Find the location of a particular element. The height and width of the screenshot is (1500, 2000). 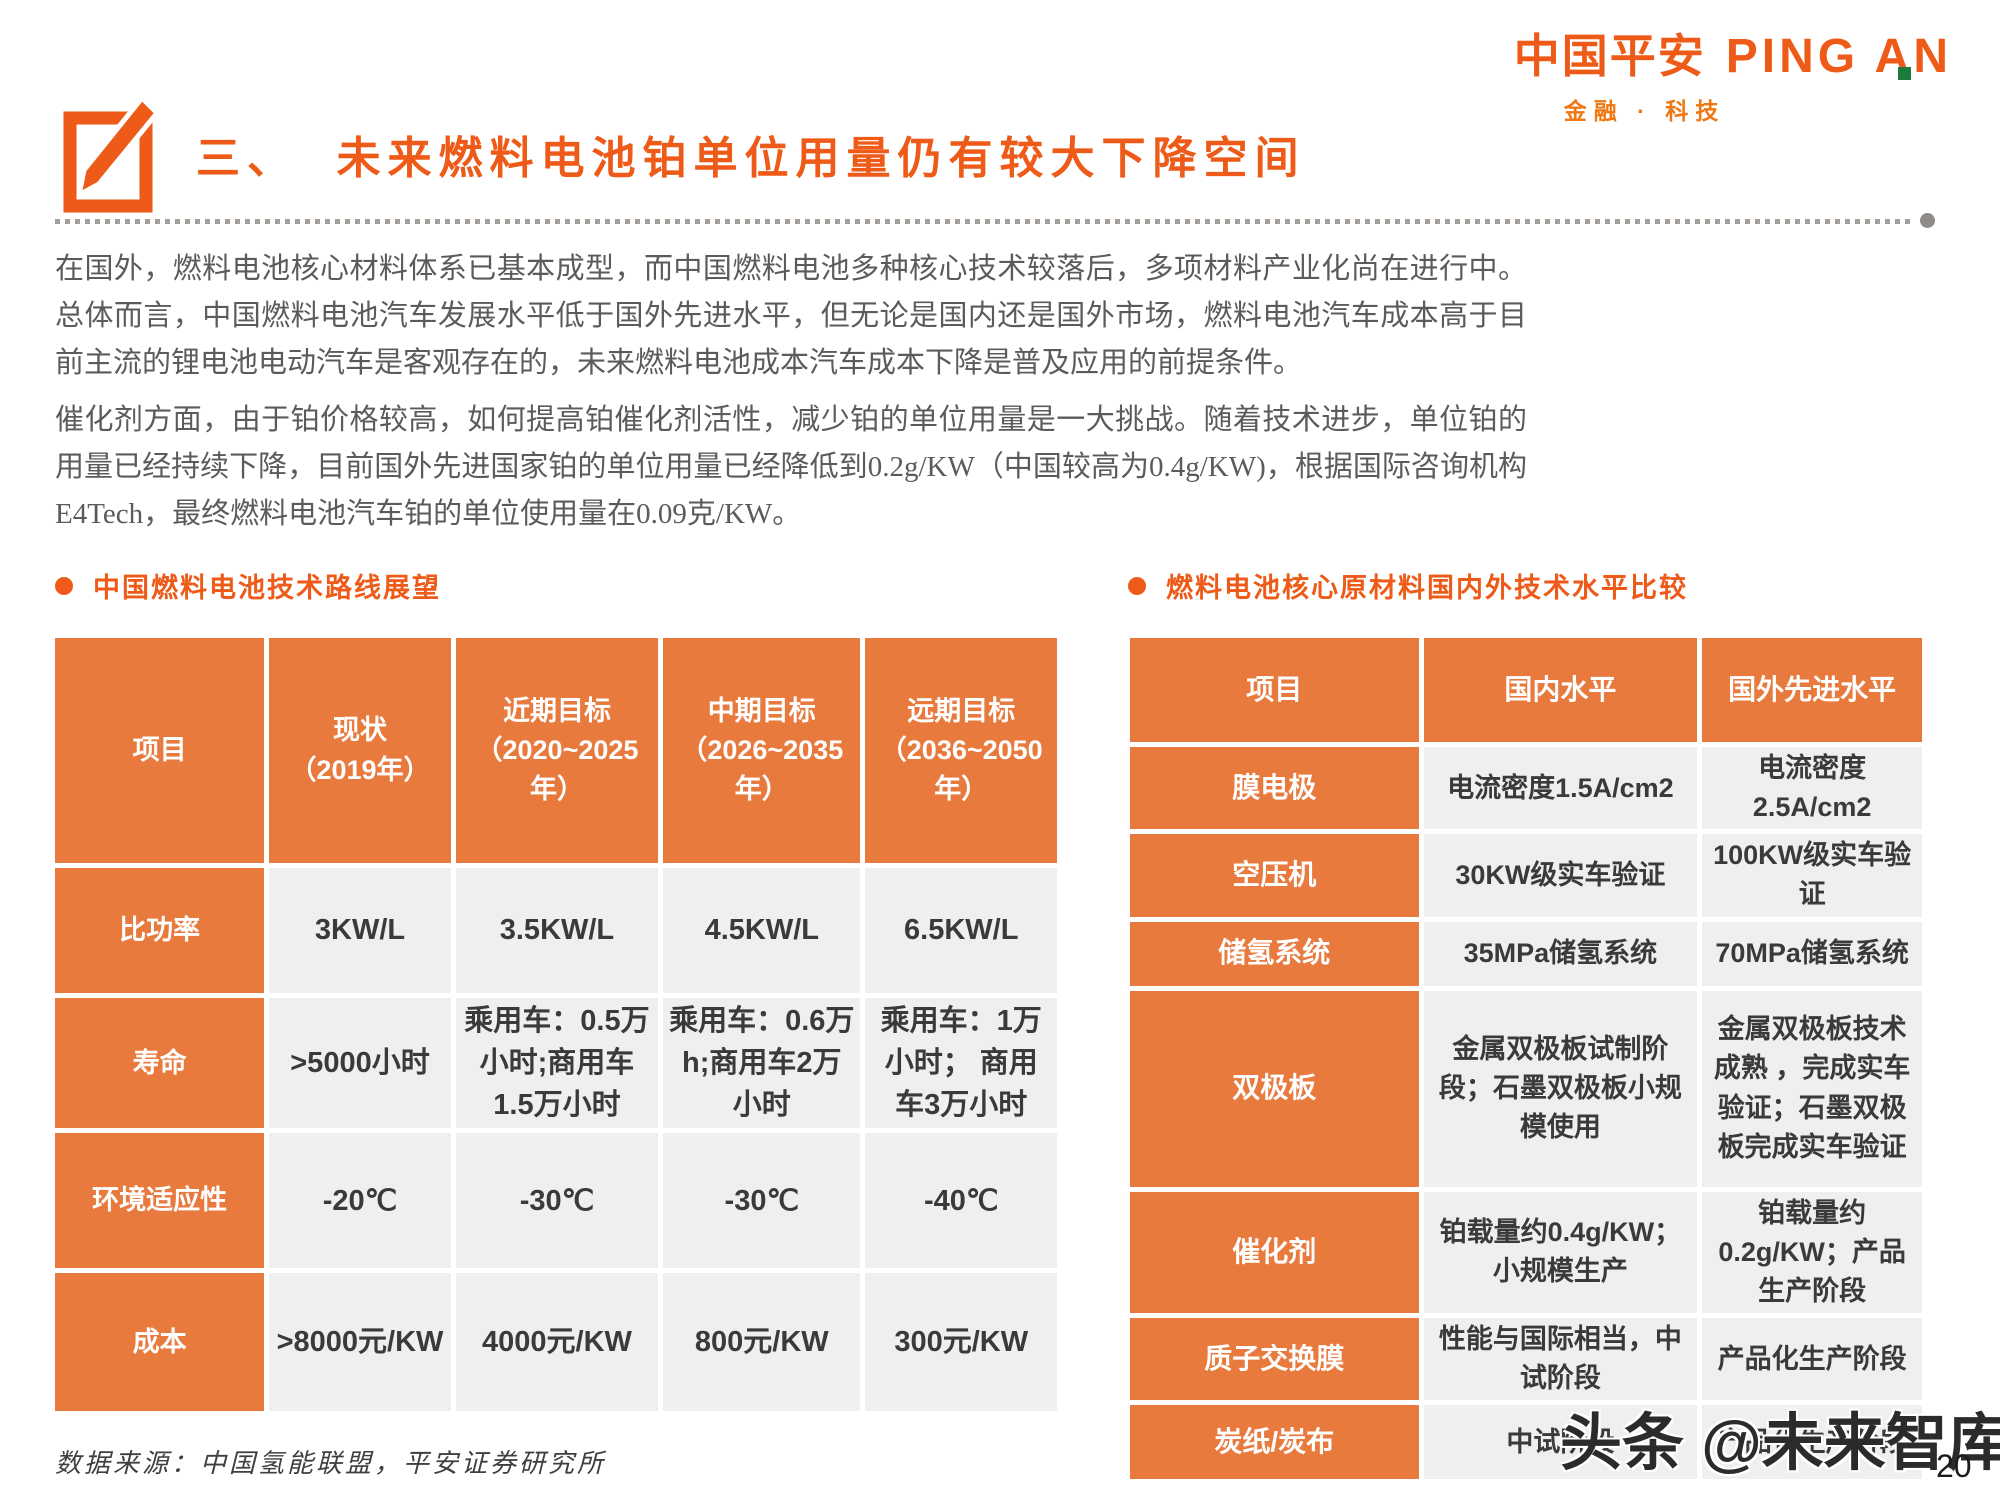

row-label: 催化剂 is located at coordinates (1274, 1252).